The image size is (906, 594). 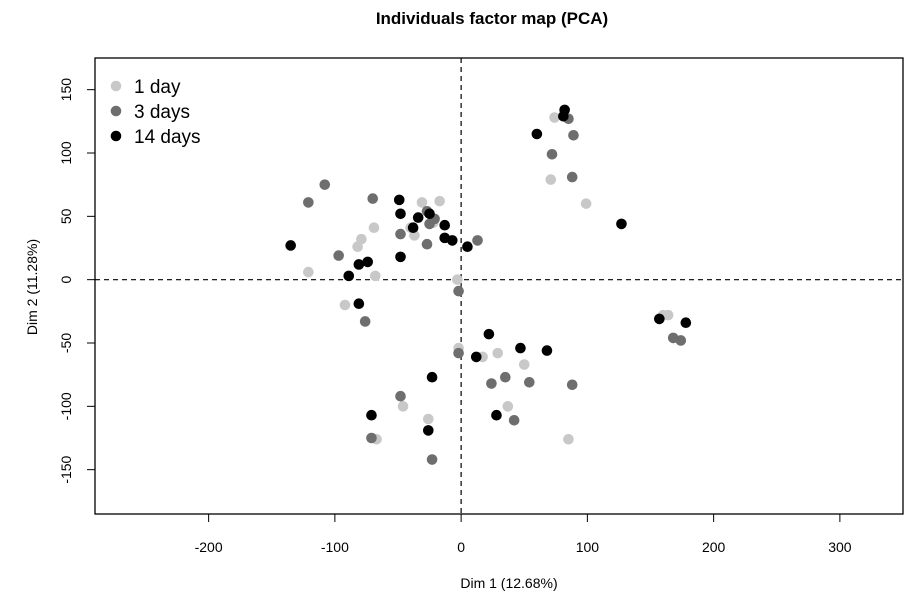 What do you see at coordinates (66, 469) in the screenshot?
I see `y-tick-label: -150` at bounding box center [66, 469].